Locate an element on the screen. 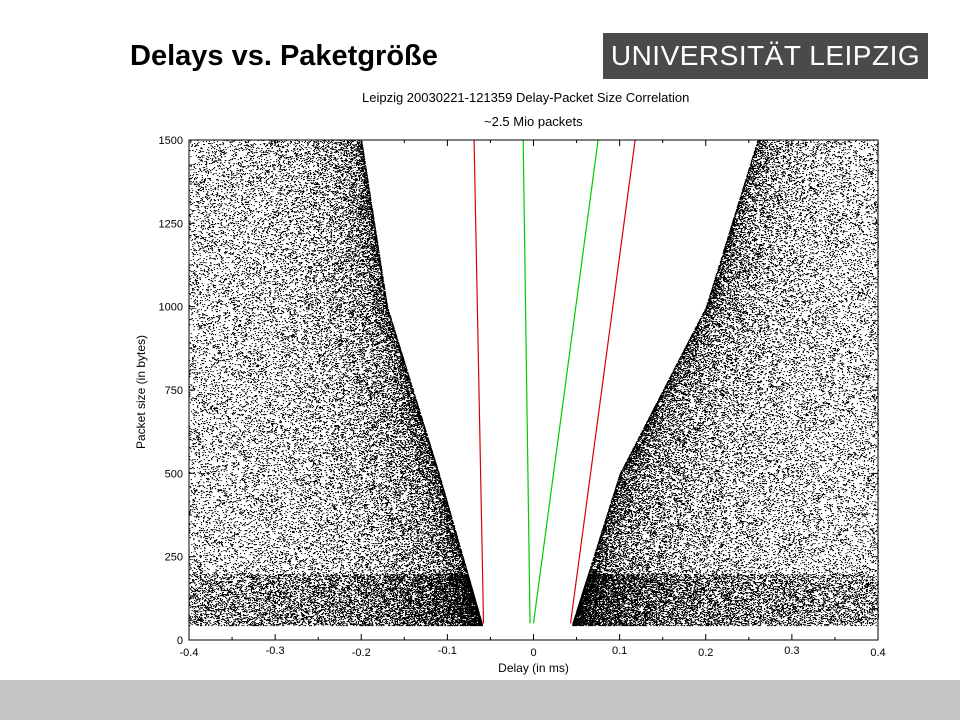 The image size is (960, 720). footer-bar is located at coordinates (480, 700).